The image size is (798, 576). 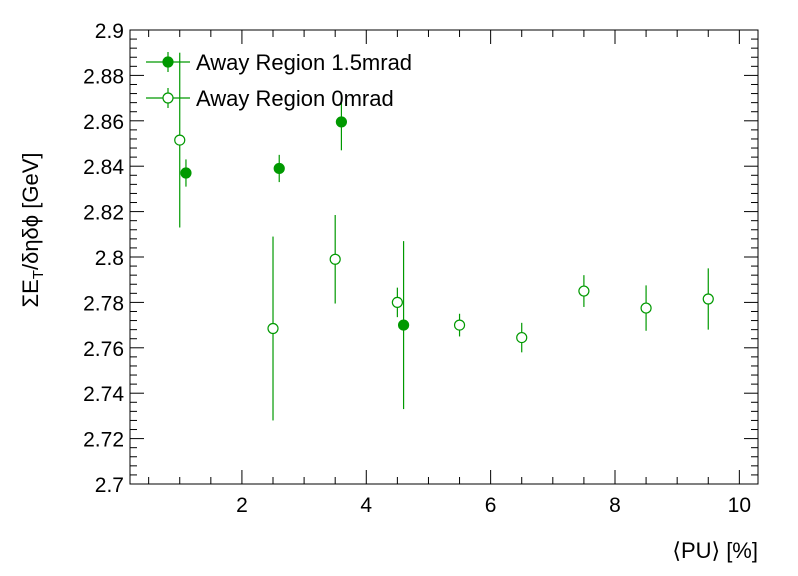 What do you see at coordinates (715, 550) in the screenshot?
I see `x-axis-title: ⟨PU⟩ [%]` at bounding box center [715, 550].